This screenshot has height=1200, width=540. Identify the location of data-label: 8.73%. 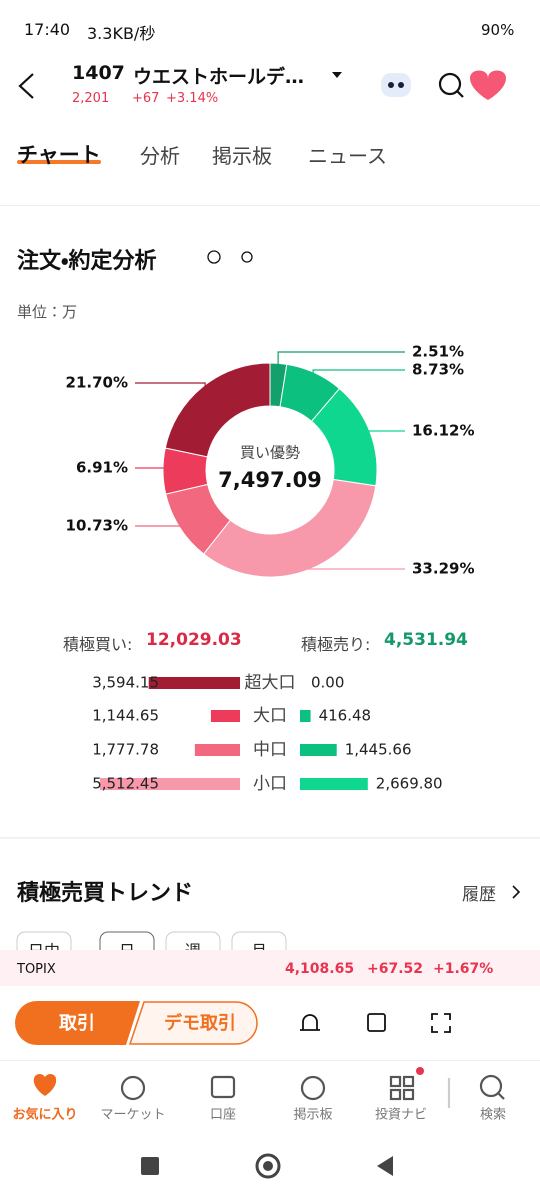
(438, 370).